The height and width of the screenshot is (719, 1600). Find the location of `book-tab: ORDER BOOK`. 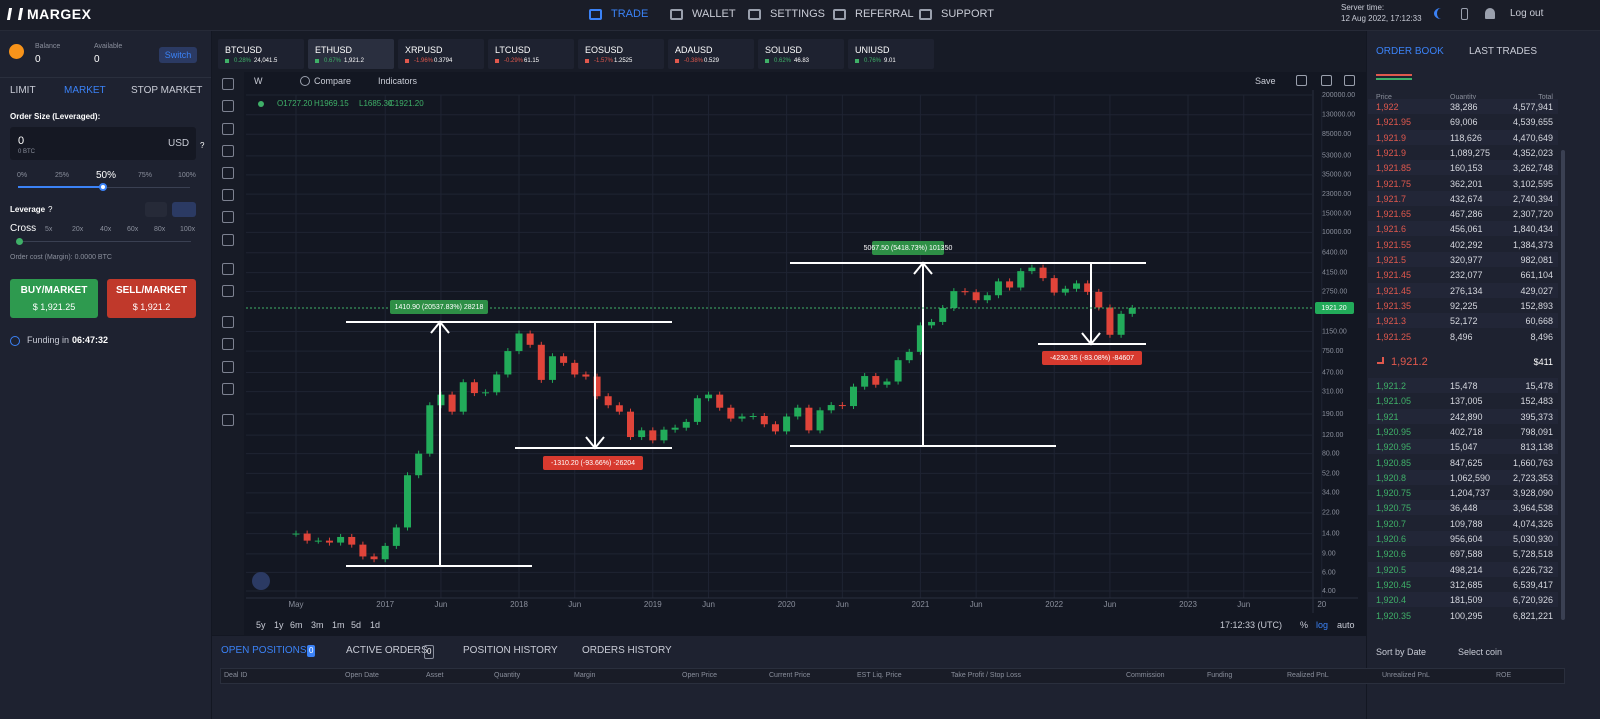

book-tab: ORDER BOOK is located at coordinates (1410, 51).